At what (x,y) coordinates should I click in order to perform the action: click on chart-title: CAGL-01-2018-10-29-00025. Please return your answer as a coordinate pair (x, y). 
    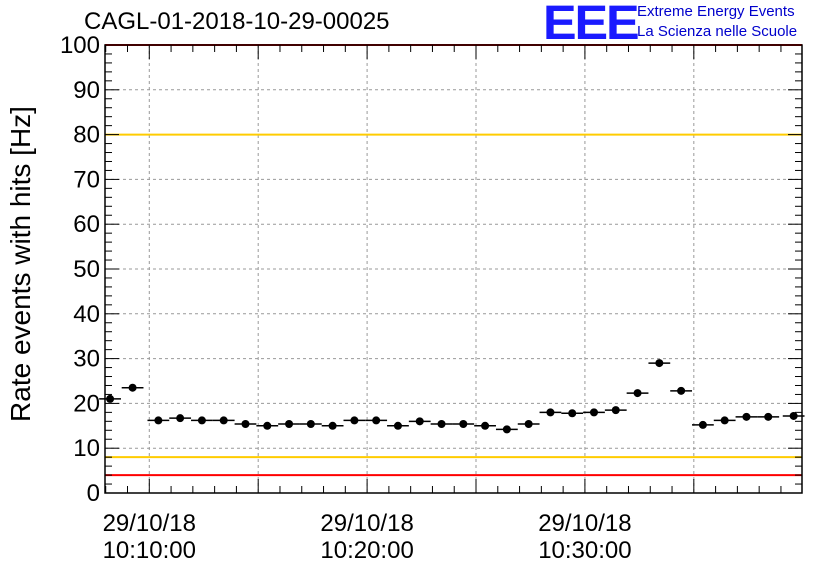
    Looking at the image, I should click on (237, 21).